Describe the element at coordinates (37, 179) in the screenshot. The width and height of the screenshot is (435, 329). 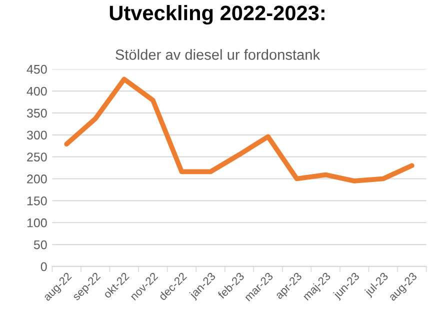
I see `y-tick-label: 200` at that location.